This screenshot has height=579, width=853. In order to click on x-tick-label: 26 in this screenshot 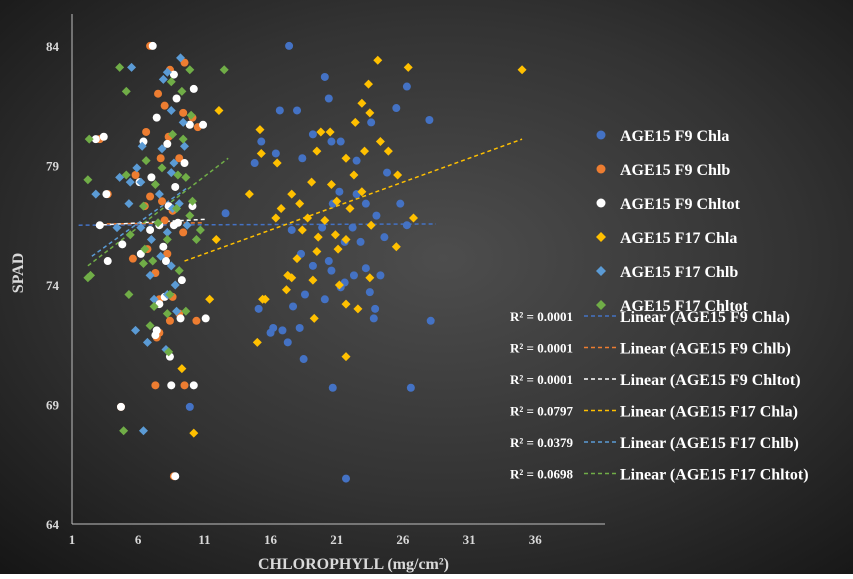, I will do `click(403, 539)`.